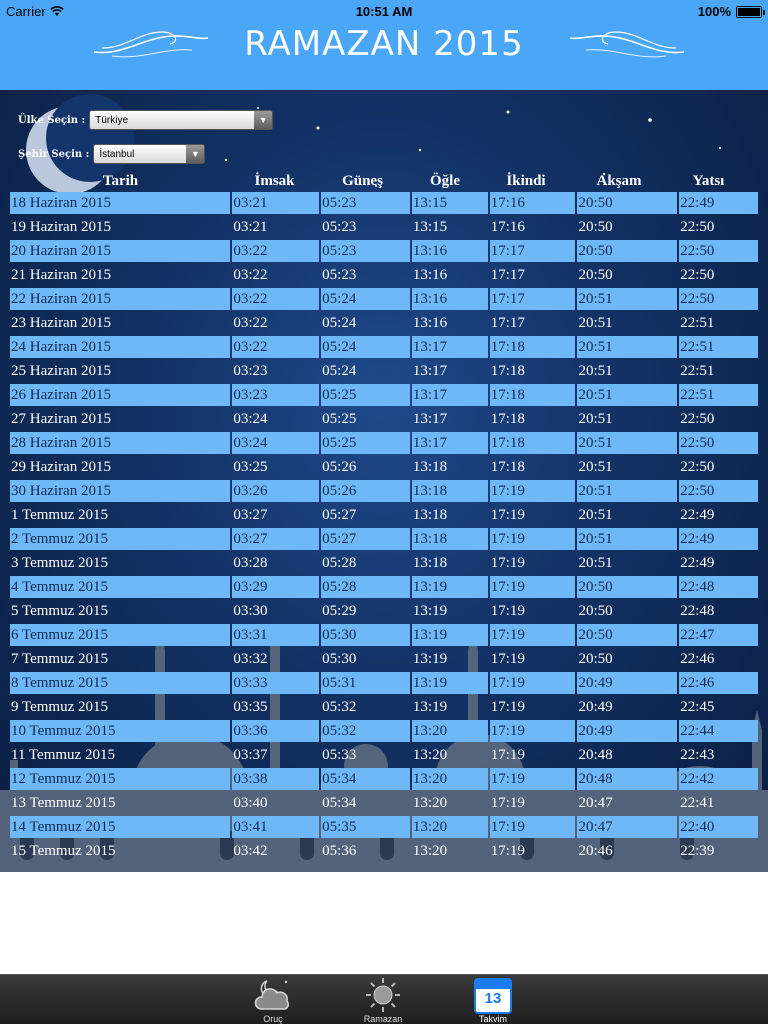 Image resolution: width=768 pixels, height=1024 pixels. I want to click on sun-icon, so click(383, 995).